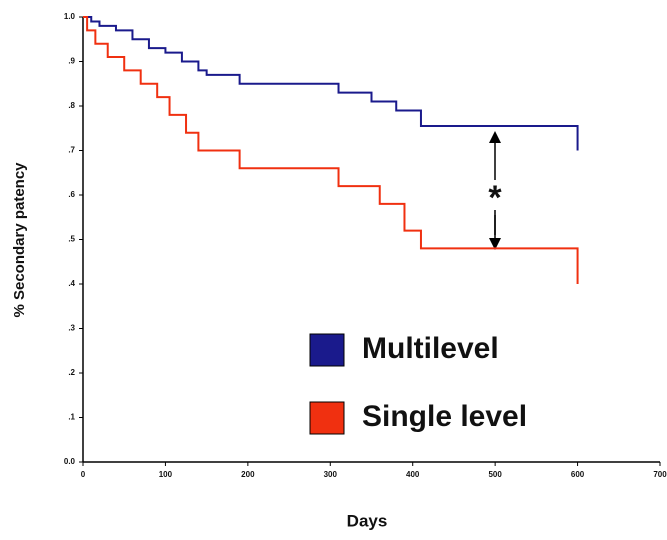 The width and height of the screenshot is (667, 540). I want to click on y-tick-label: .5, so click(71, 239).